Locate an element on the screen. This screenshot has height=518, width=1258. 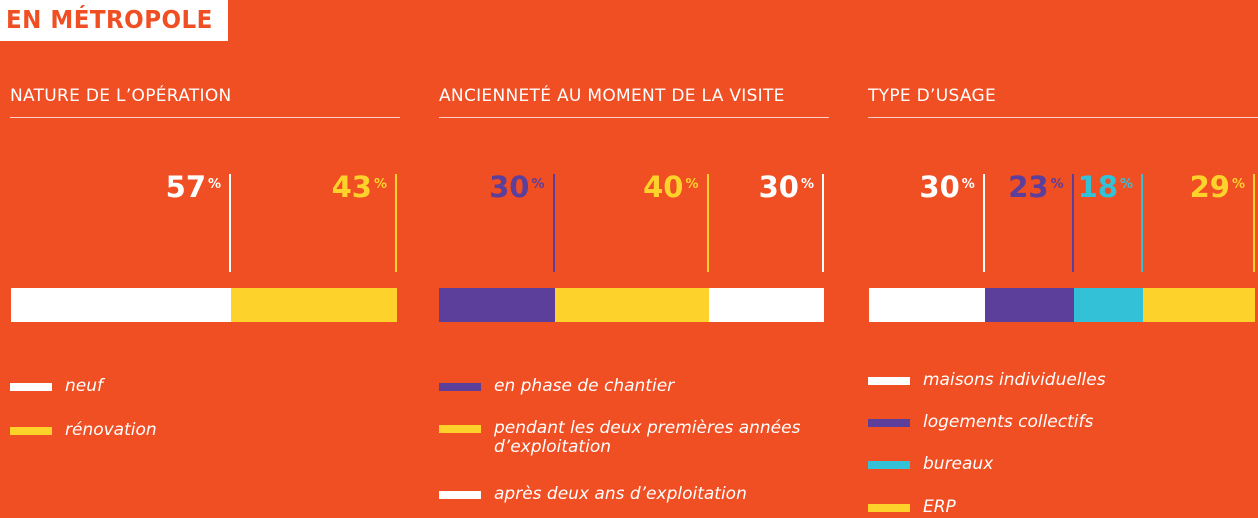
data-label-value: 43 is located at coordinates (351, 187).